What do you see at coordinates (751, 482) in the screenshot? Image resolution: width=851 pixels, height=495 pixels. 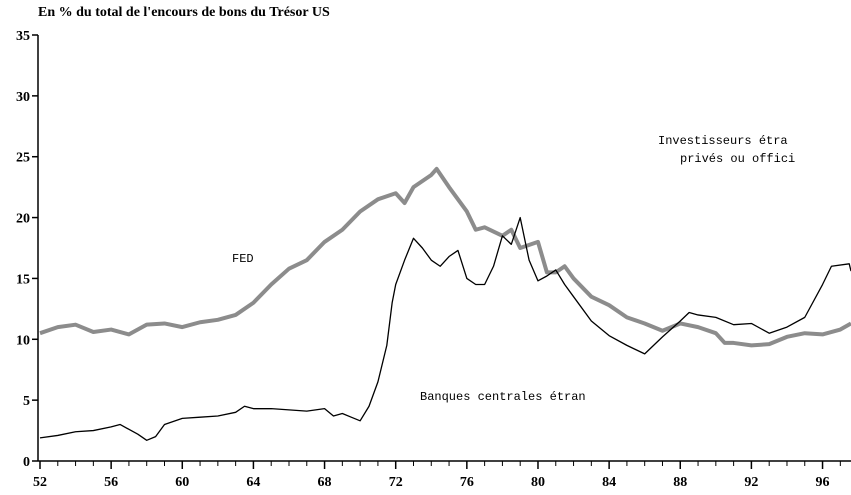 I see `x-tick-label: 92` at bounding box center [751, 482].